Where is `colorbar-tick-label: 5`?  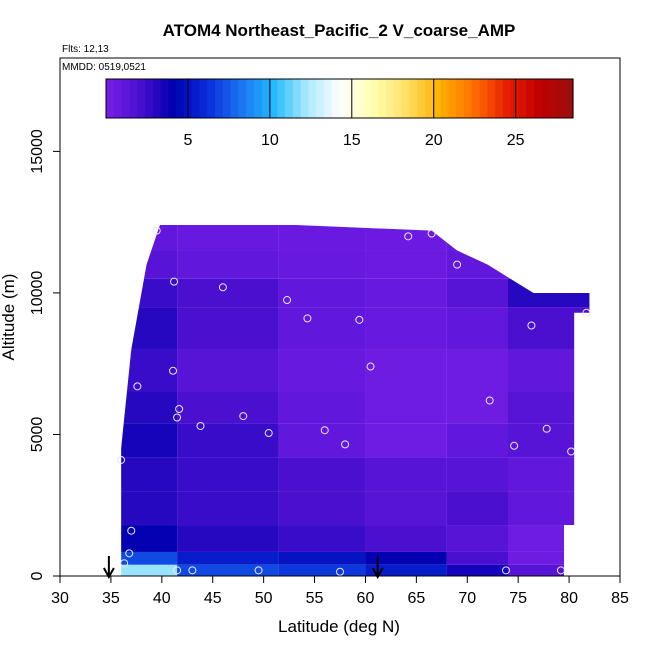 colorbar-tick-label: 5 is located at coordinates (187, 140).